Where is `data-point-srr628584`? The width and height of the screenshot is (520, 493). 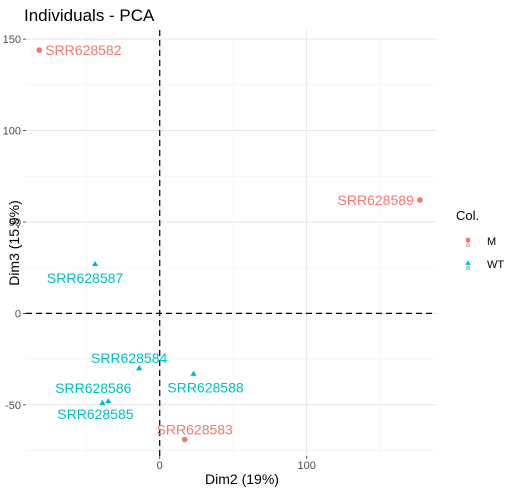
data-point-srr628584 is located at coordinates (139, 368).